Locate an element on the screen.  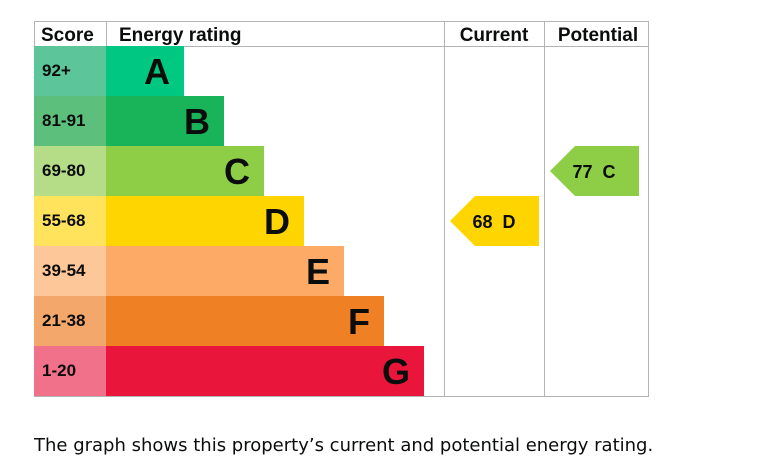
current-rating-marker-arrow is located at coordinates (494, 221).